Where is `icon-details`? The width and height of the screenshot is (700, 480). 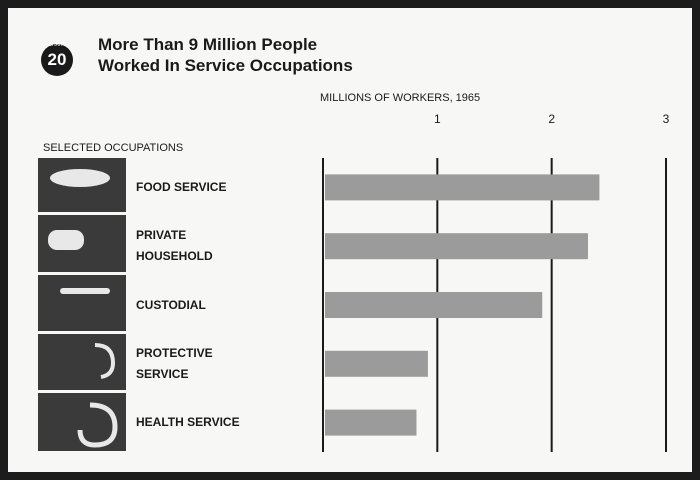
icon-details is located at coordinates (83, 308).